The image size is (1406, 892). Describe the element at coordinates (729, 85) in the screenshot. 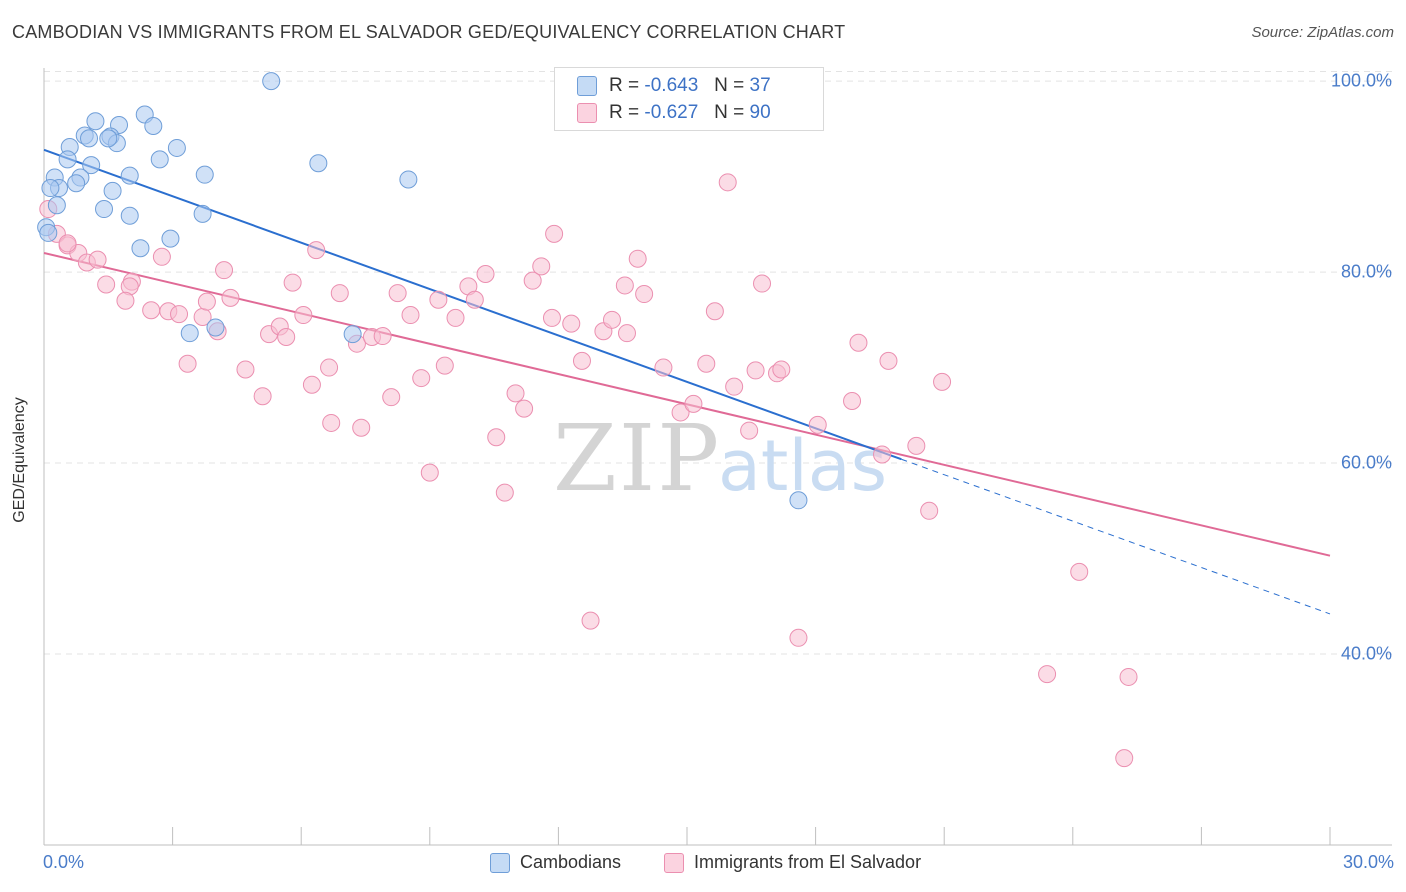

I see `n-label: N =` at that location.